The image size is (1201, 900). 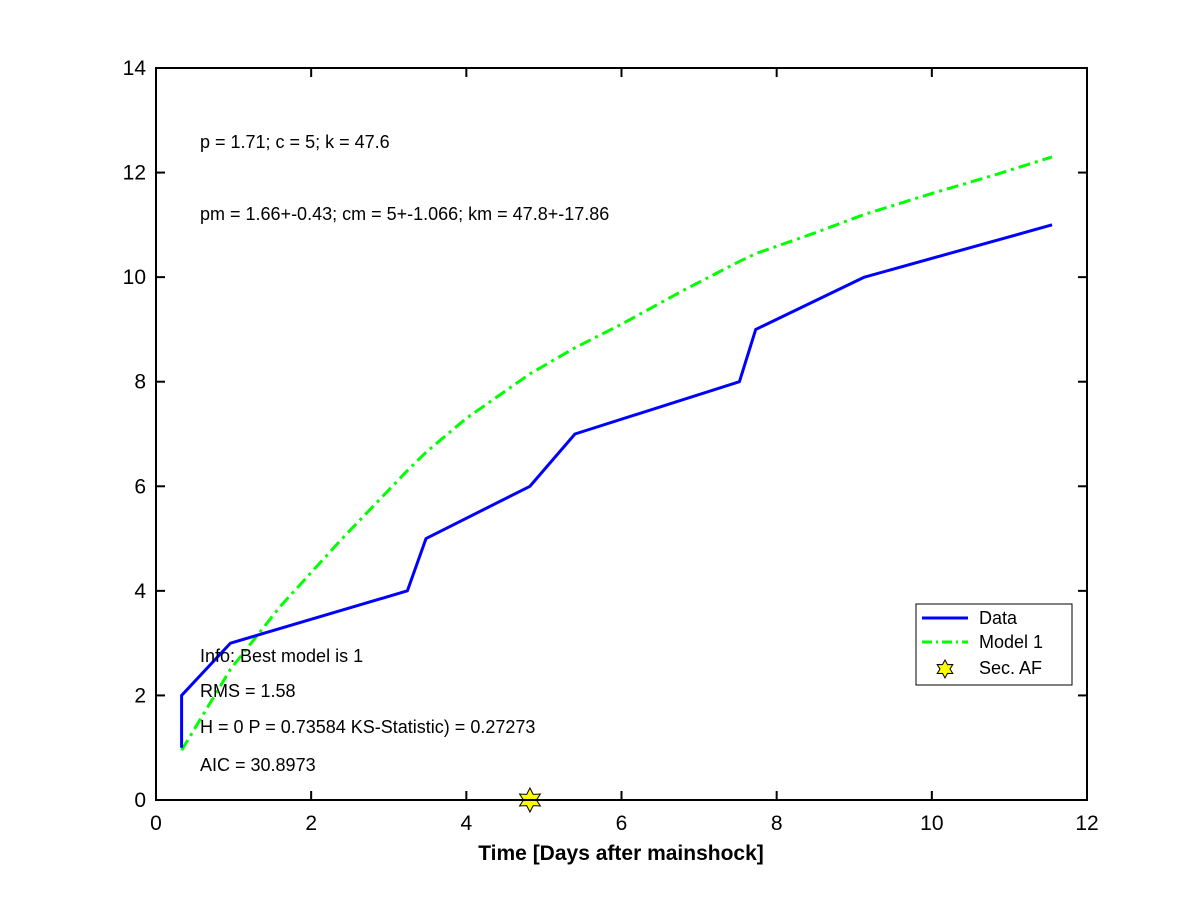 I want to click on annotation-params: p = 1.71; c = 5; k = 47.6, so click(x=295, y=142).